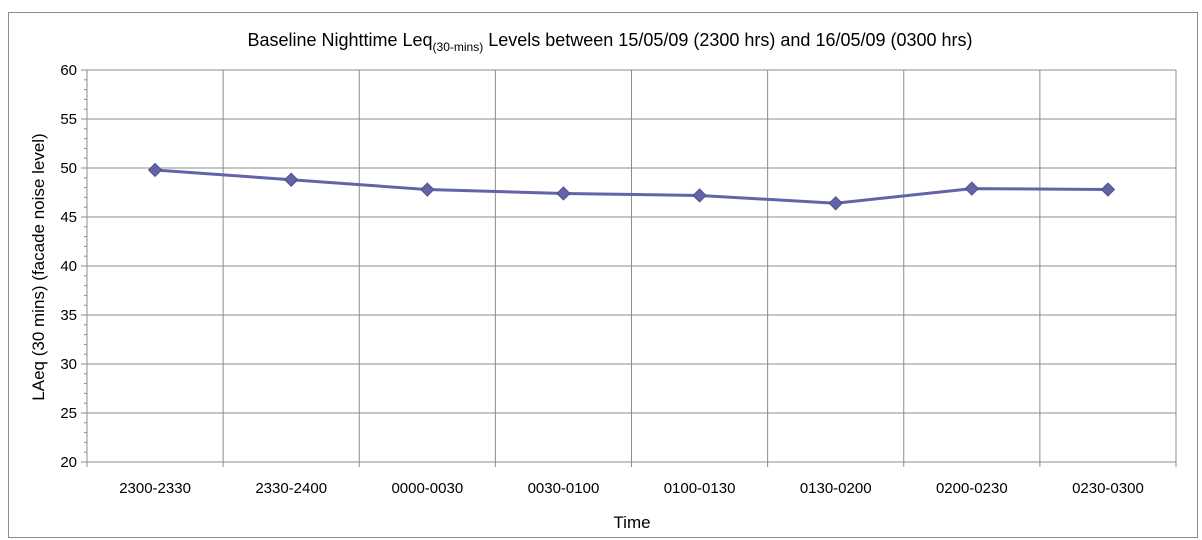  I want to click on y-tick-labels: 20 25 30 35 40 45 50 55 60, so click(68, 266).